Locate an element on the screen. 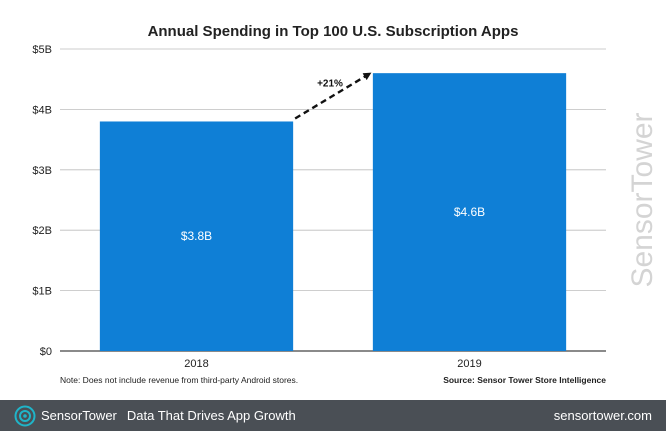 The width and height of the screenshot is (666, 431). y-tick-label: $3B is located at coordinates (42, 171).